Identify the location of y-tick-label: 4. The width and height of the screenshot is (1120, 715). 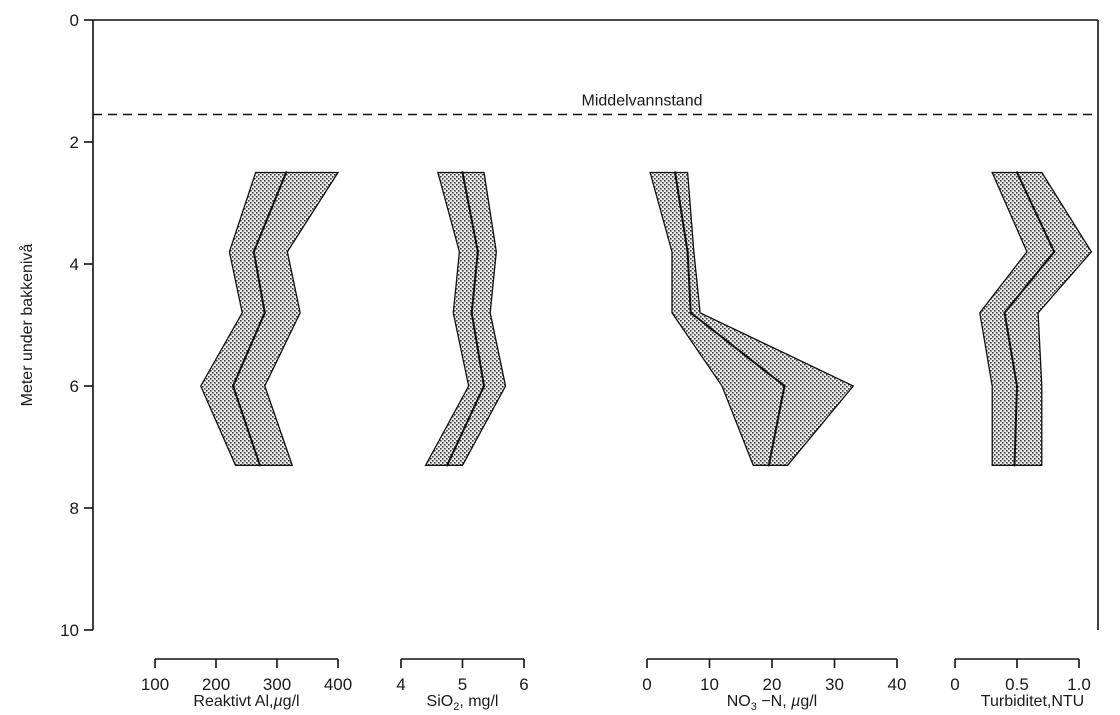
(74, 264).